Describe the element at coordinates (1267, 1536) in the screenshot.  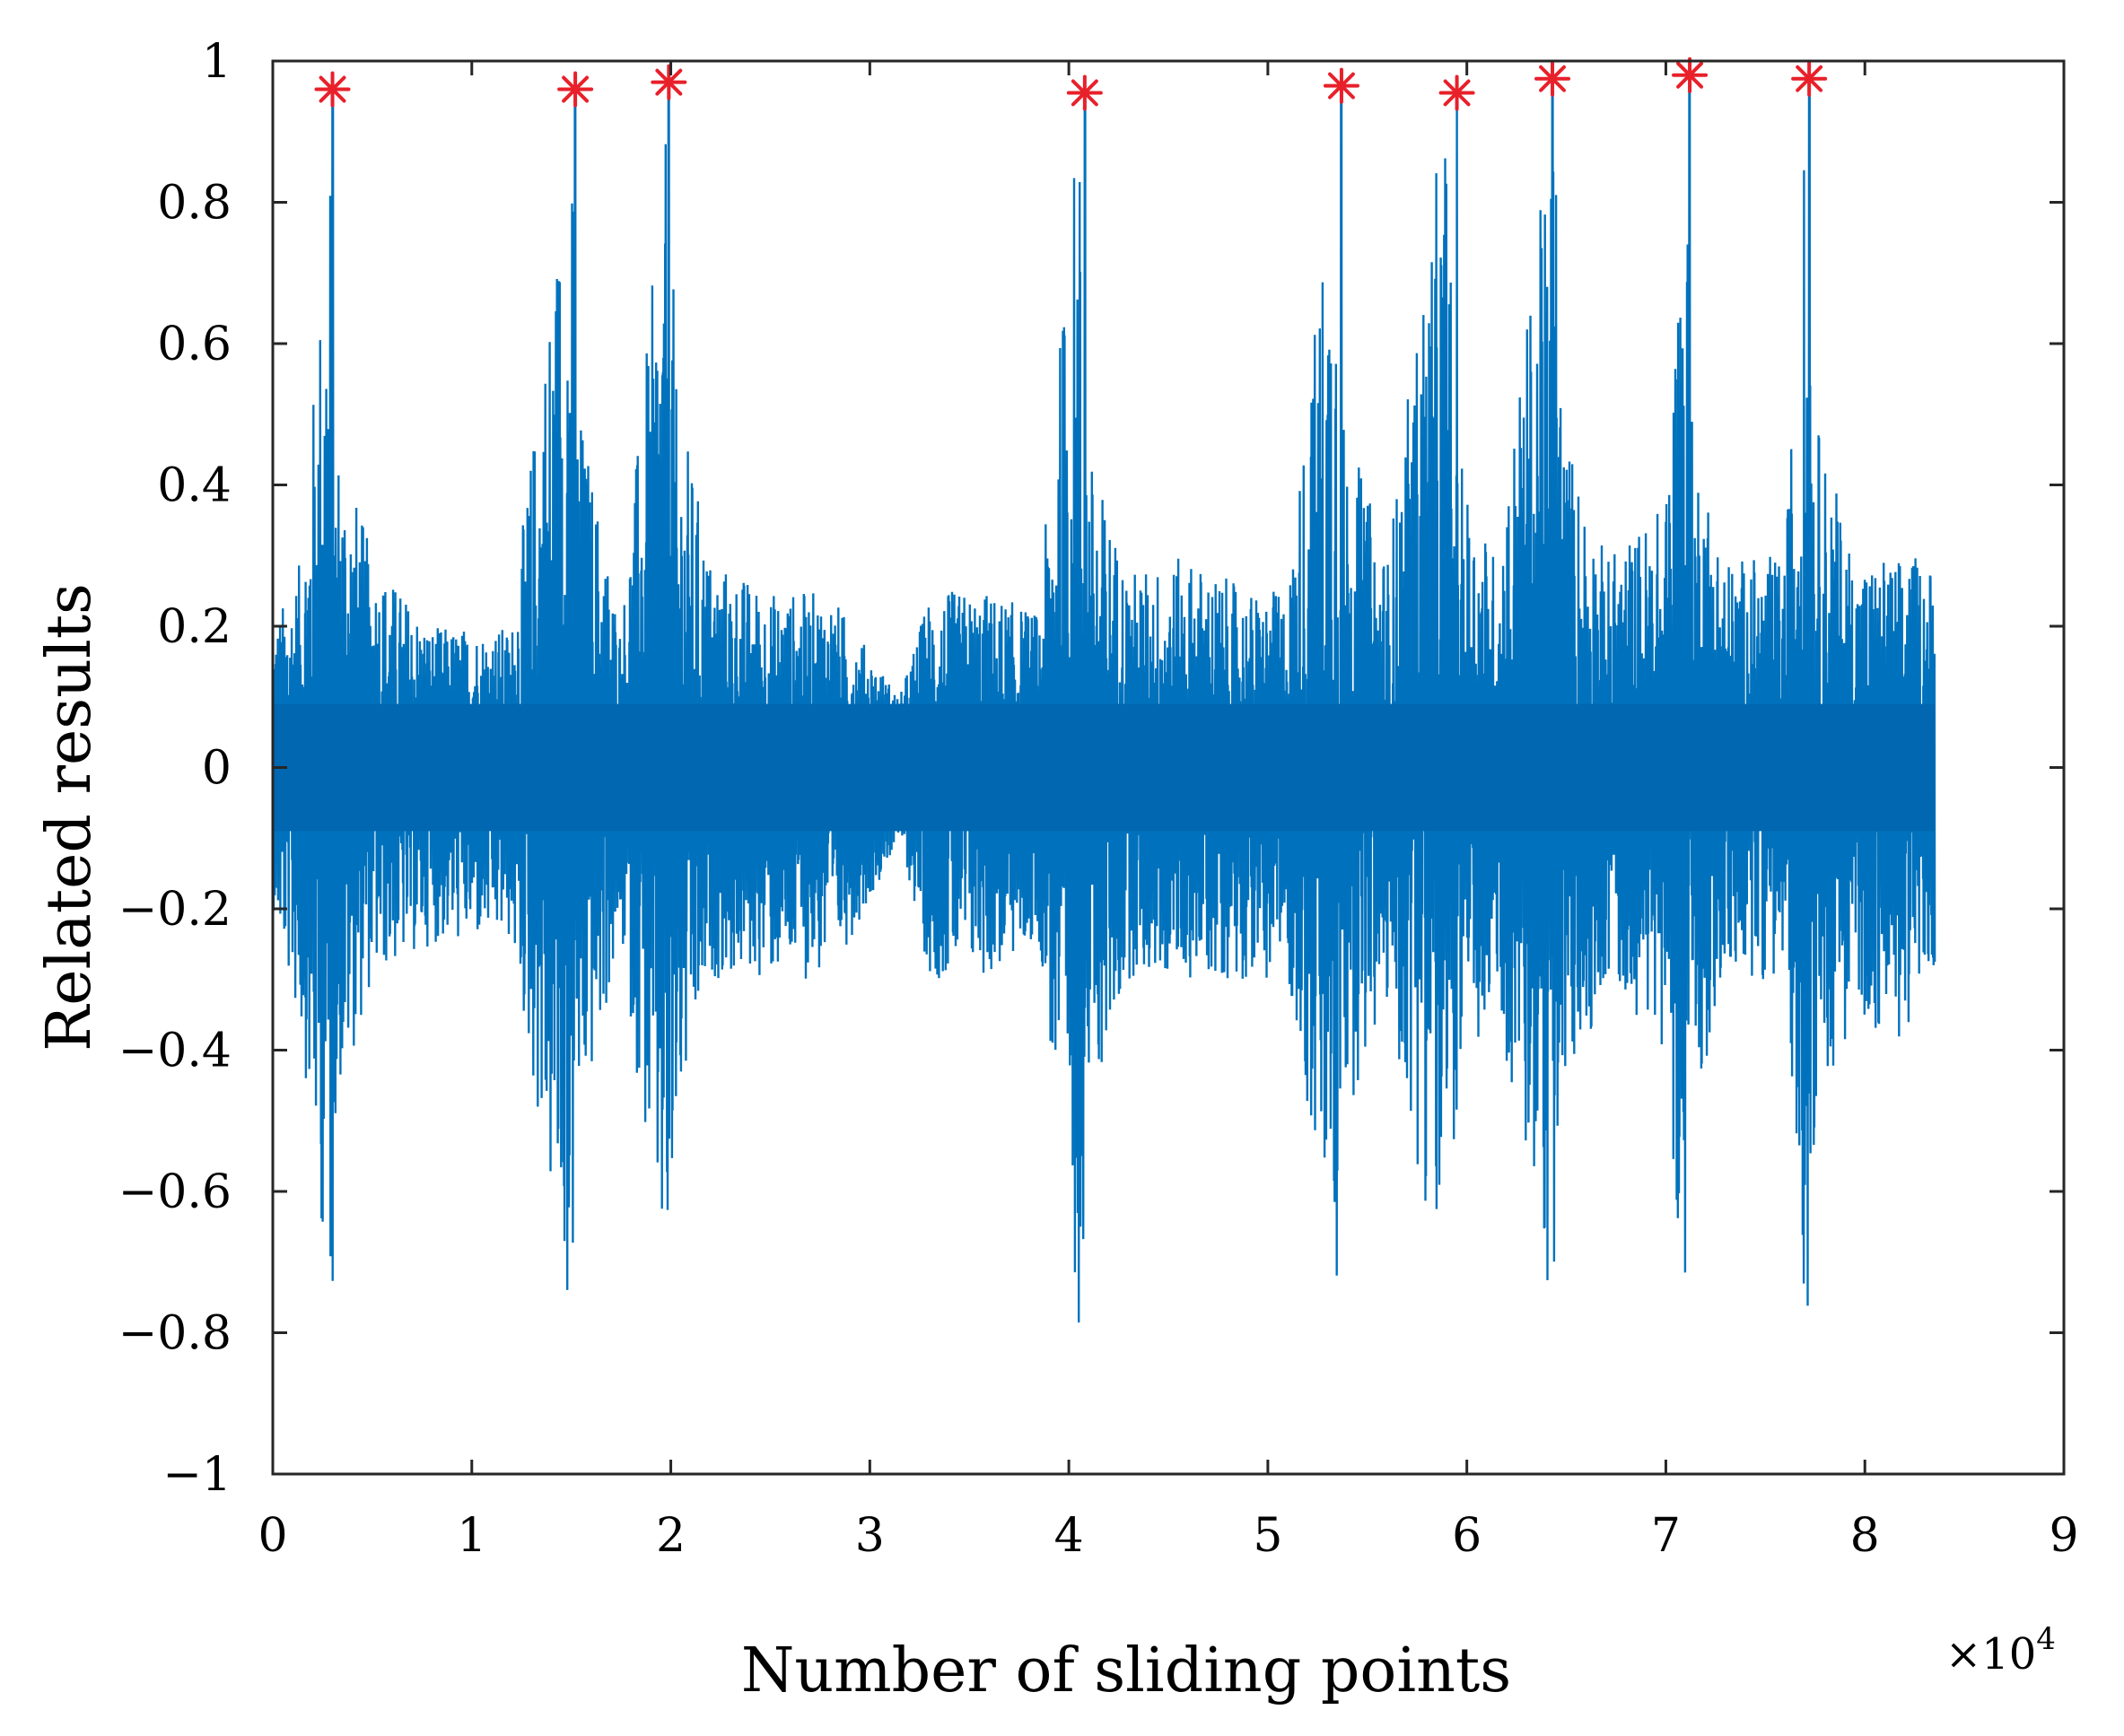
I see `x-tick-label: 5` at that location.